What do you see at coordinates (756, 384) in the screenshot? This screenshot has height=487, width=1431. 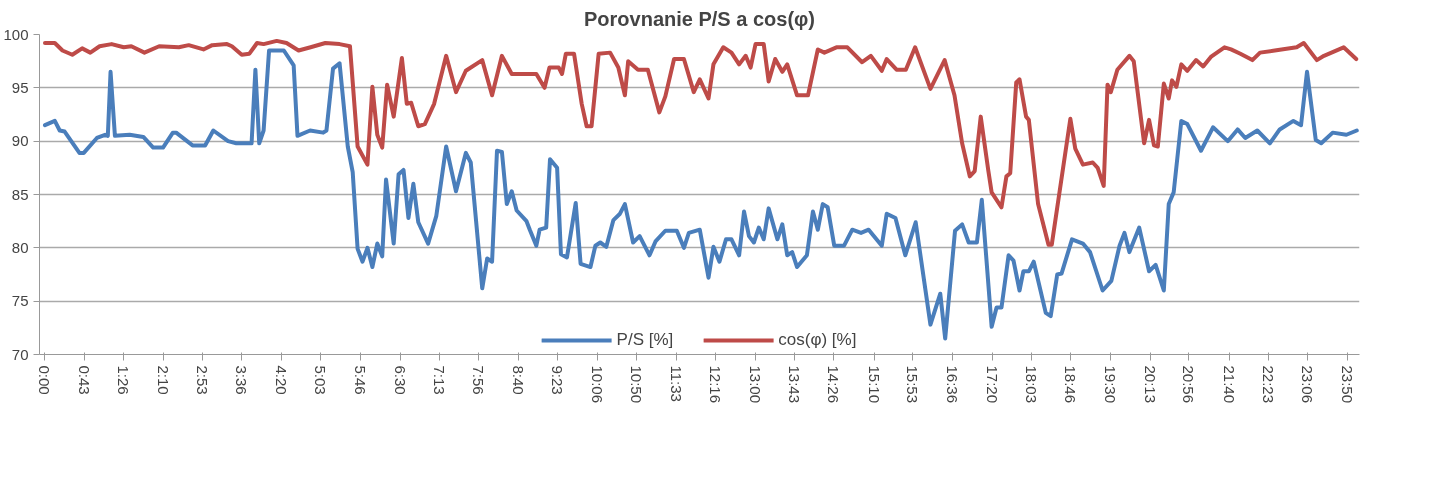 I see `x-tick-label: 13:00` at bounding box center [756, 384].